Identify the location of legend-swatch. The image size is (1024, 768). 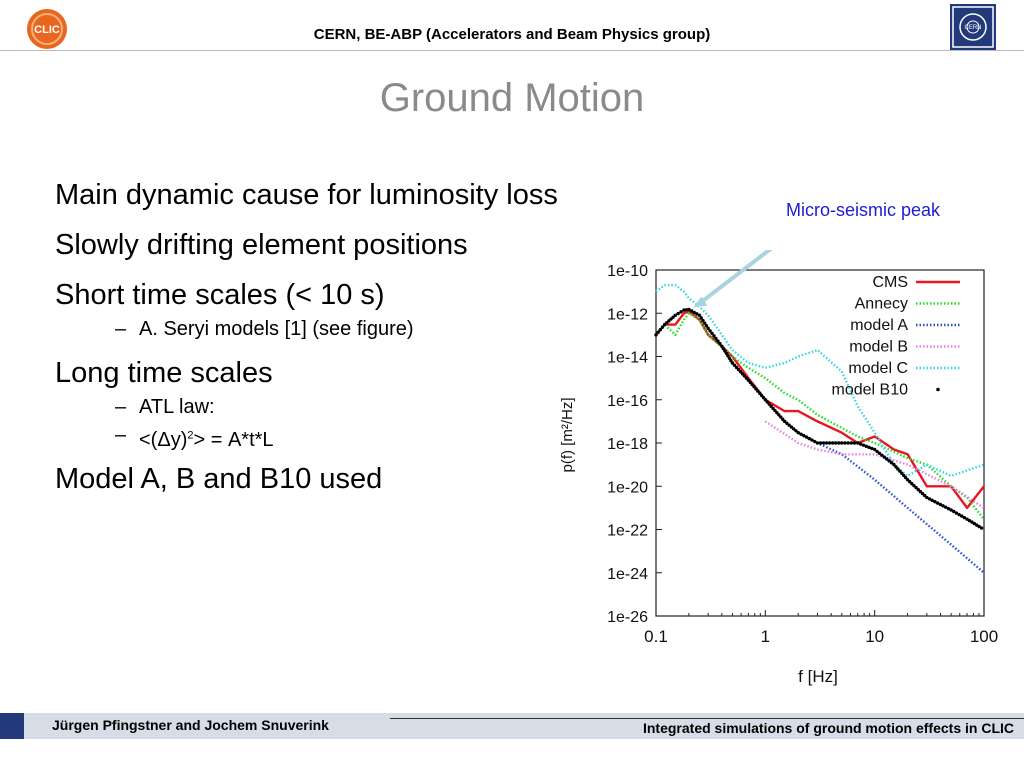
(938, 389).